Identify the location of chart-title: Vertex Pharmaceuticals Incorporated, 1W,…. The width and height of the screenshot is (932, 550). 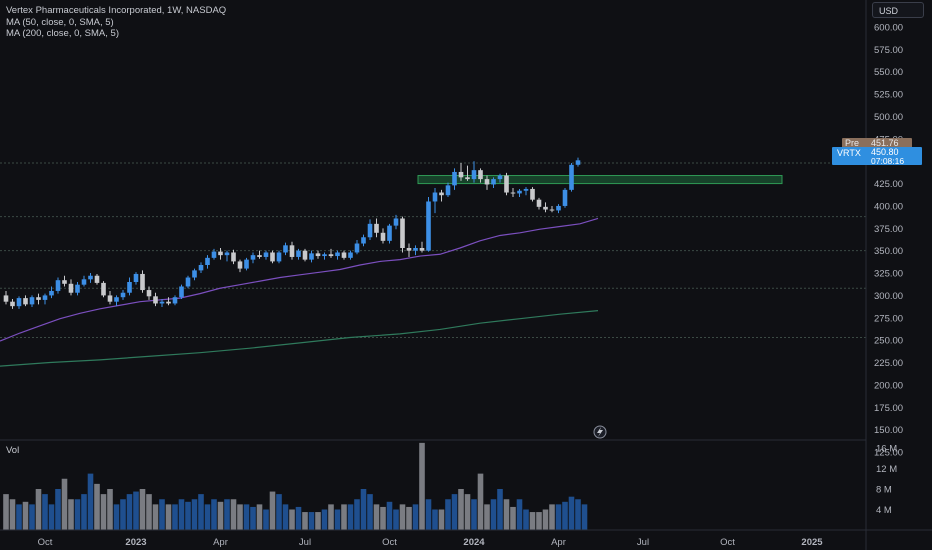
(116, 10).